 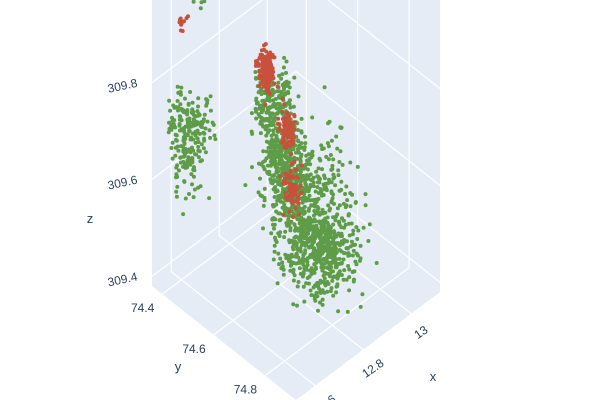 What do you see at coordinates (90, 218) in the screenshot?
I see `z-axis-title: z` at bounding box center [90, 218].